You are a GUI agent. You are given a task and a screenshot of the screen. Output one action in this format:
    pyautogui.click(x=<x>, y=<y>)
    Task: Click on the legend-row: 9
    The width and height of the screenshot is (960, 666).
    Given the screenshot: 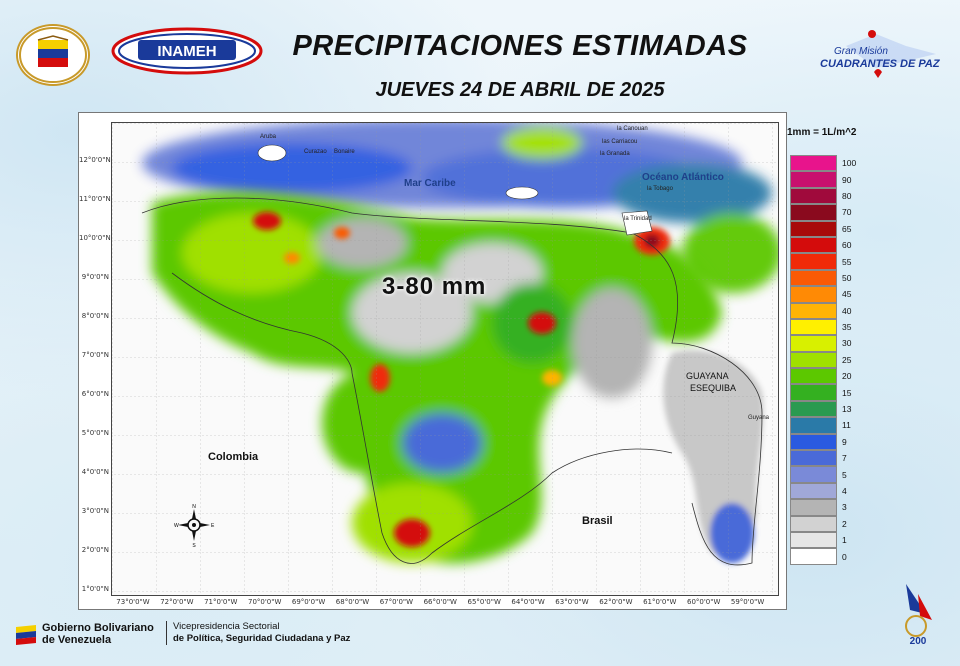 What is the action you would take?
    pyautogui.click(x=826, y=442)
    